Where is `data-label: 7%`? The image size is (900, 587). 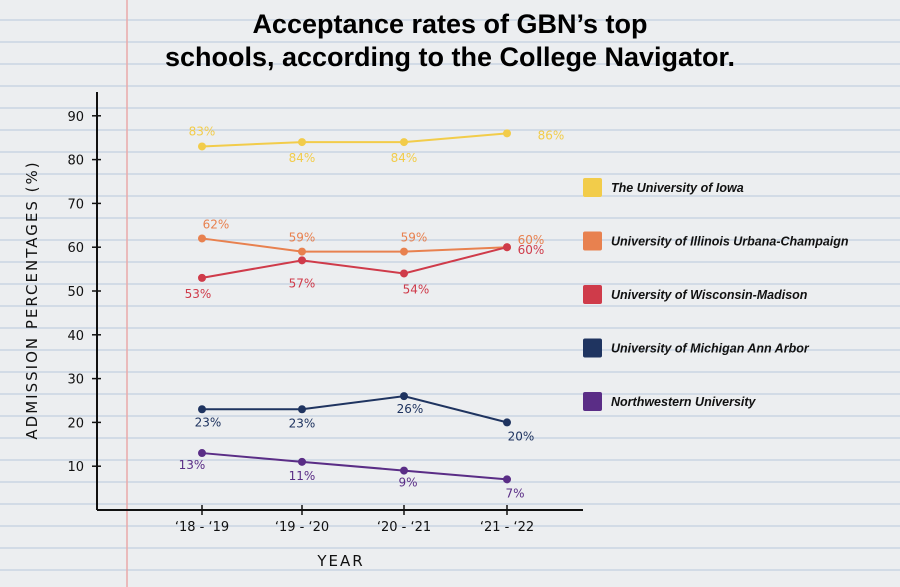 data-label: 7% is located at coordinates (514, 493).